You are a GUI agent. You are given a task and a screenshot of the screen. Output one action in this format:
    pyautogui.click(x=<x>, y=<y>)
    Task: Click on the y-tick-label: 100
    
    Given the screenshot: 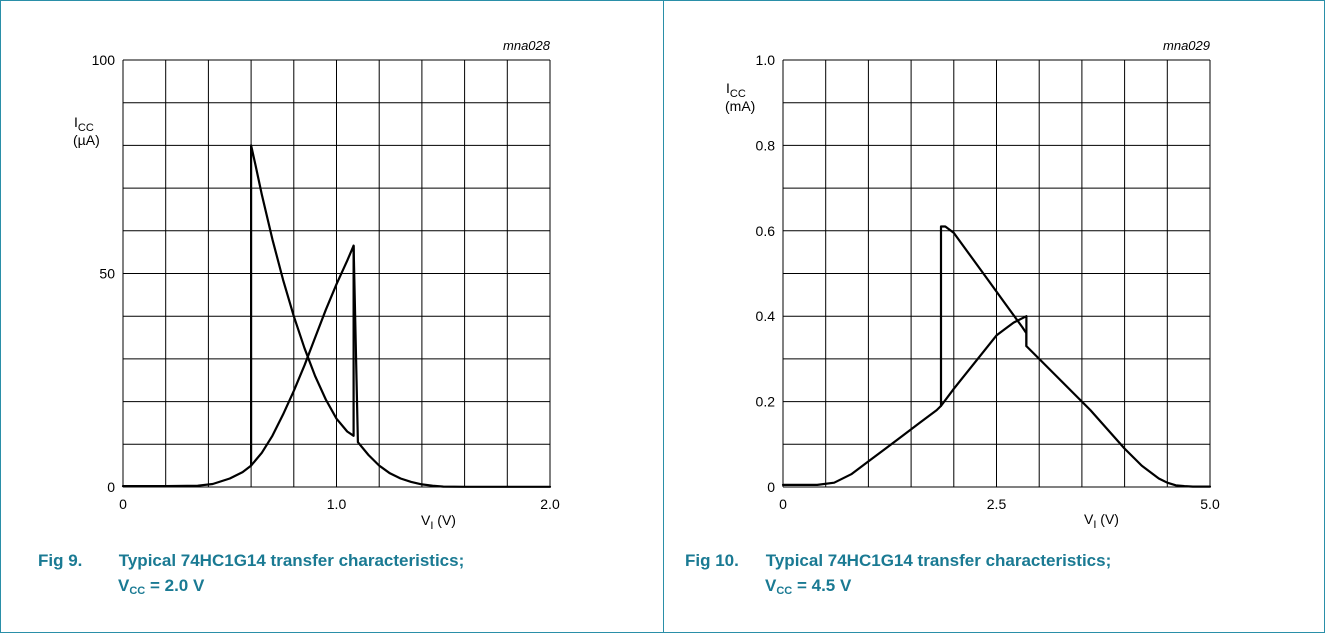 What is the action you would take?
    pyautogui.click(x=104, y=60)
    